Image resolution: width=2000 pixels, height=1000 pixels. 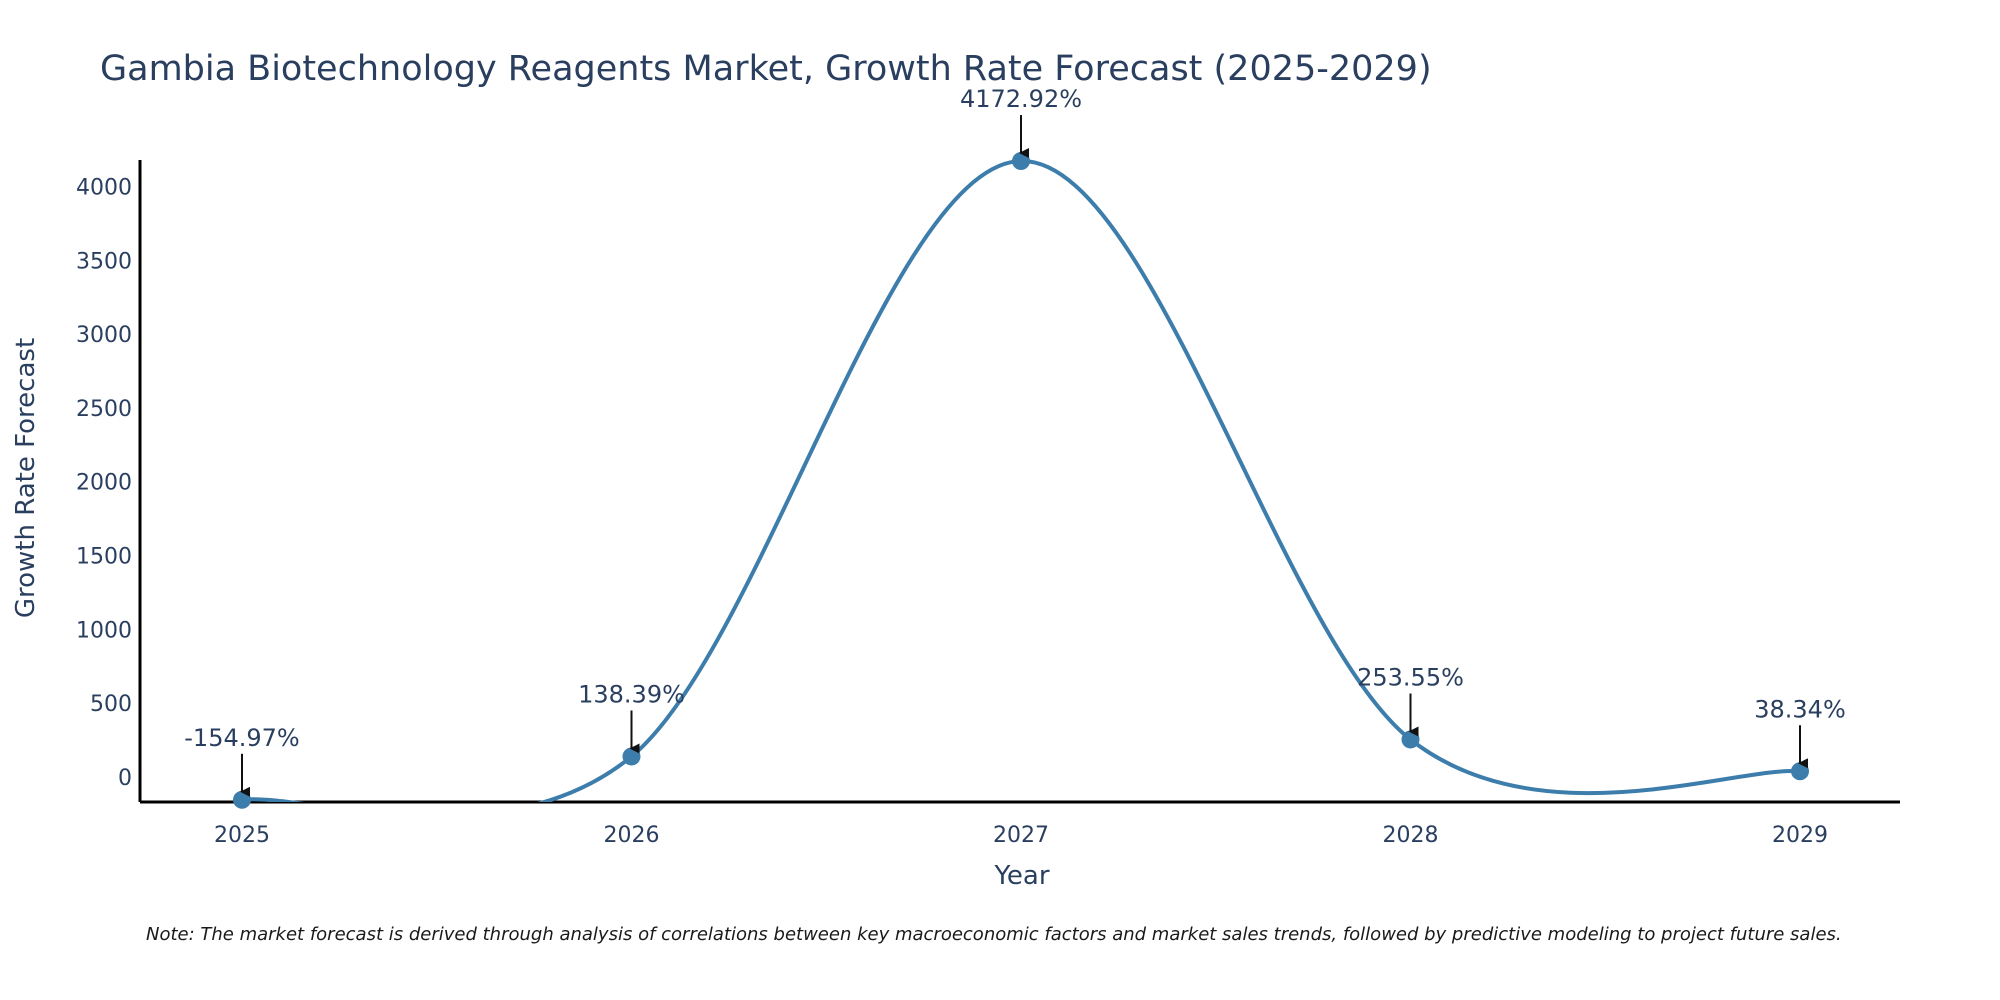 I want to click on data-label: 38.34%, so click(x=1800, y=709).